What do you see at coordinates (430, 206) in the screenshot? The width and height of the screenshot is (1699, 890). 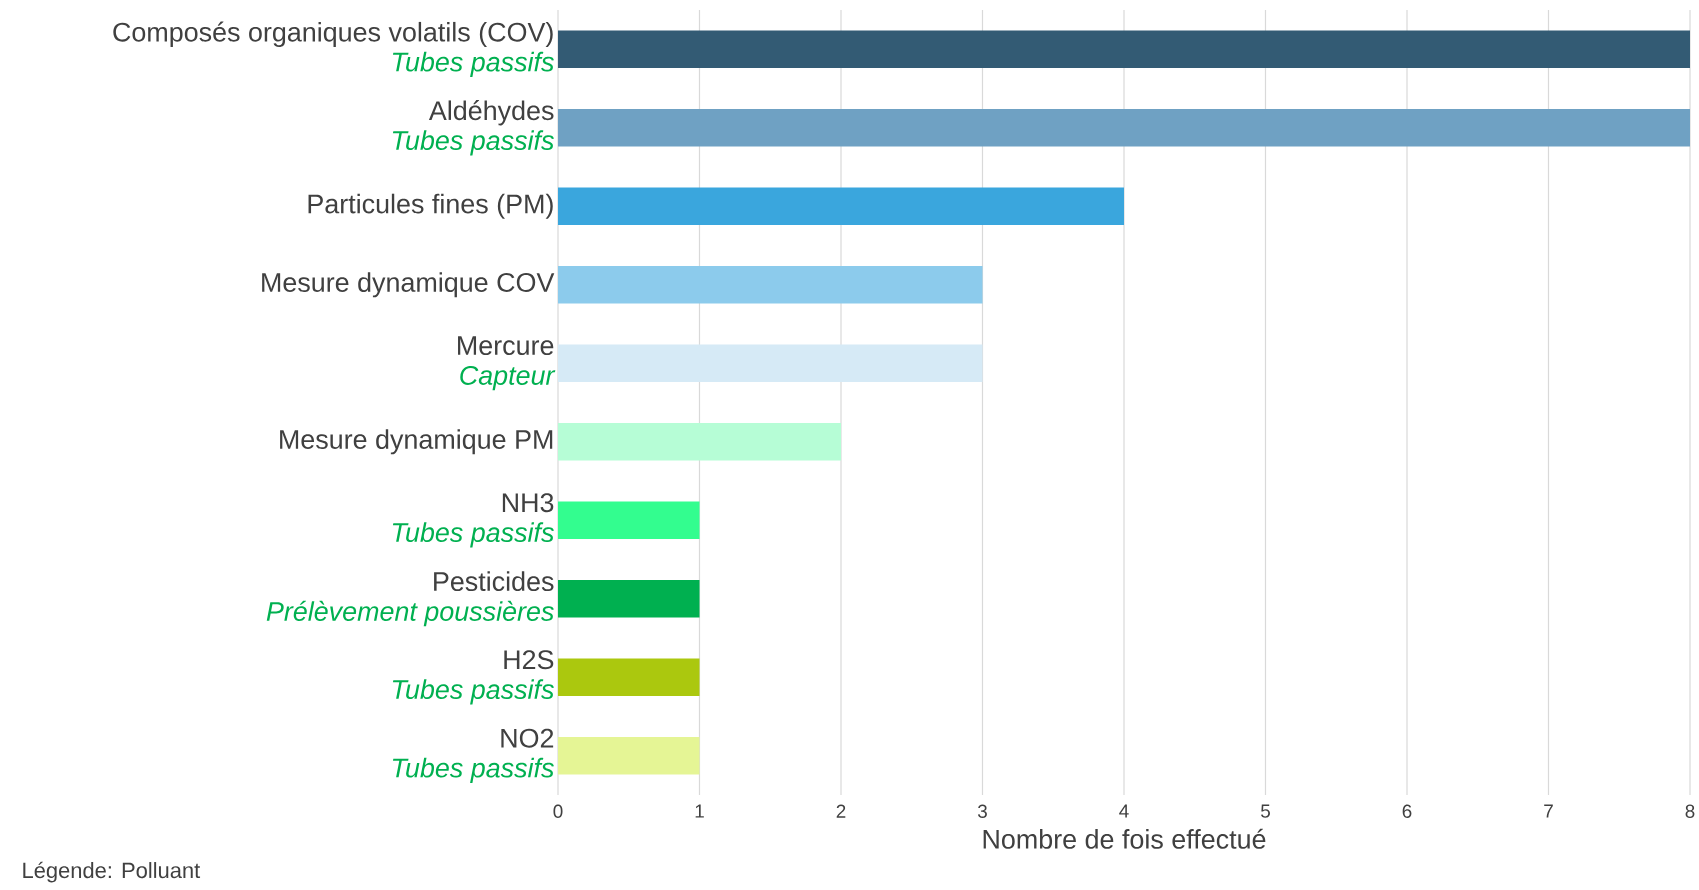 I see `y-tick-label: Particules fines (PM)` at bounding box center [430, 206].